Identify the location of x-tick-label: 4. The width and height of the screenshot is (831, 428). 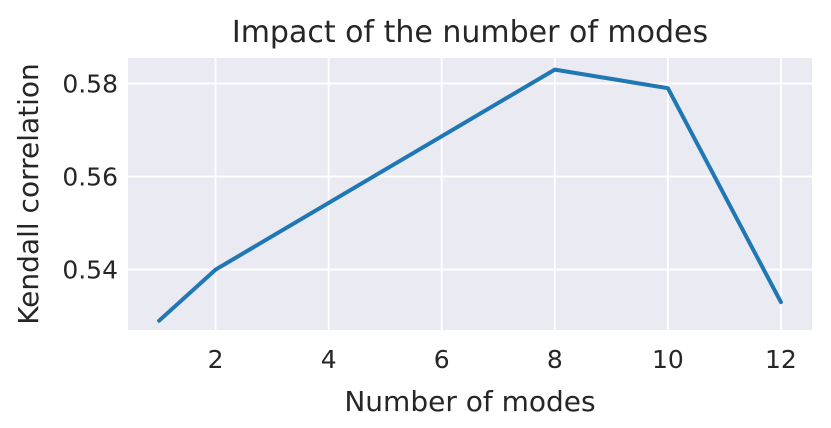
(329, 359).